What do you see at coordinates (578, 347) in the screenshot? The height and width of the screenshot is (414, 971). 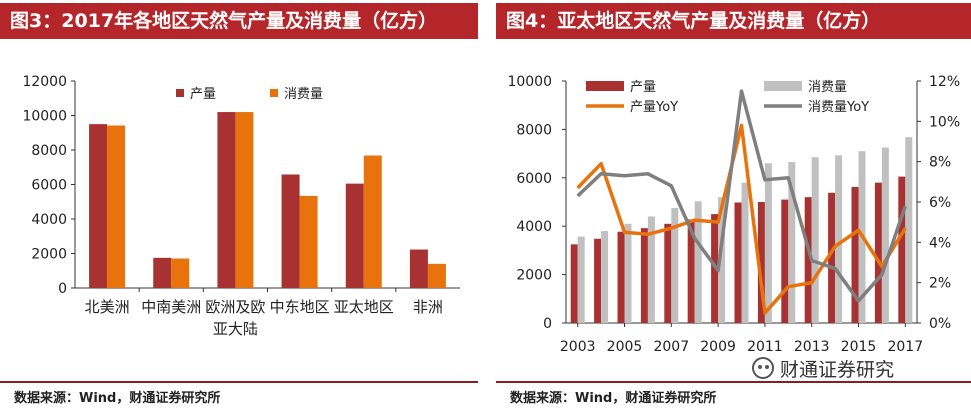 I see `x-tick-label: 2003` at bounding box center [578, 347].